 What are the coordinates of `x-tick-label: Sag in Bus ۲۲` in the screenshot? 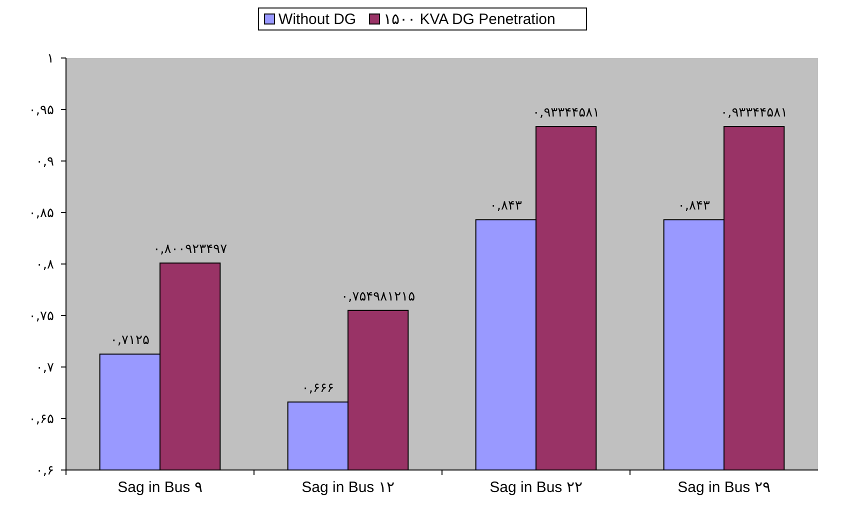 It's located at (536, 487).